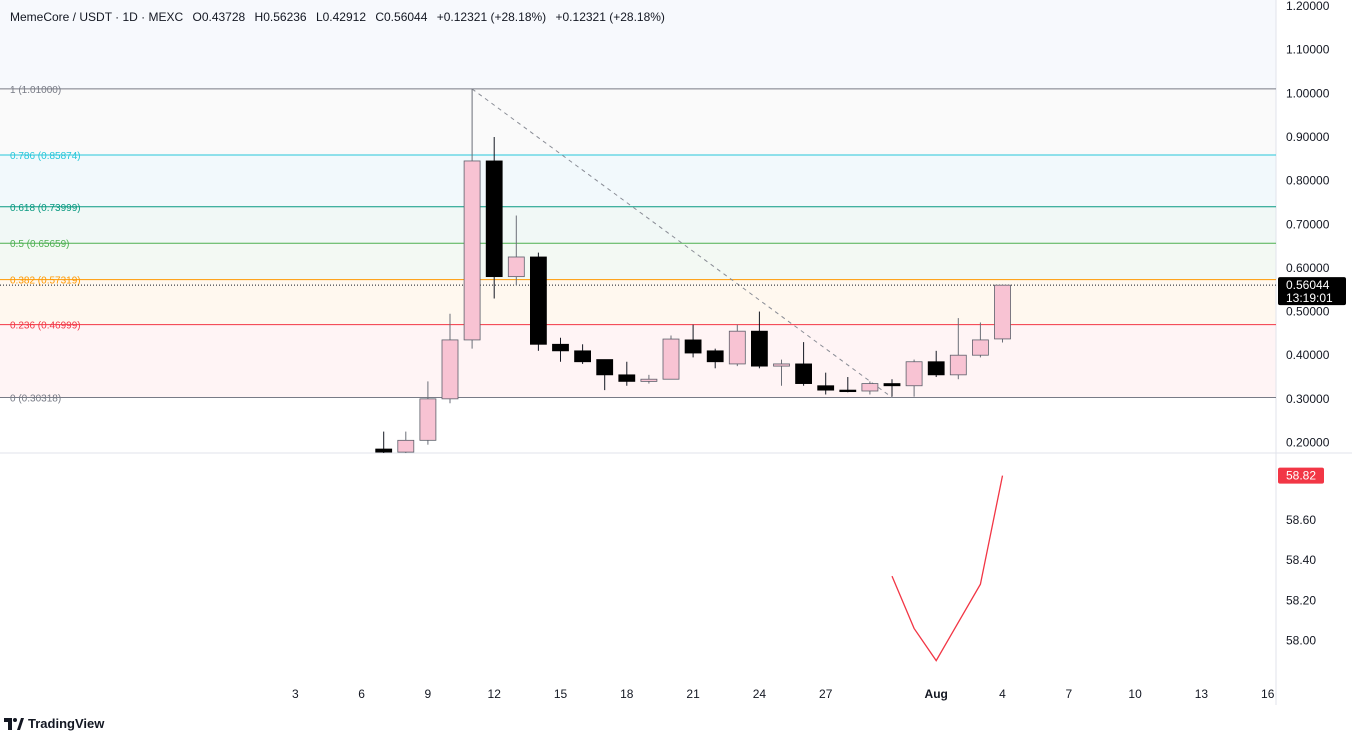  Describe the element at coordinates (693, 694) in the screenshot. I see `time-tick-label: 21` at that location.